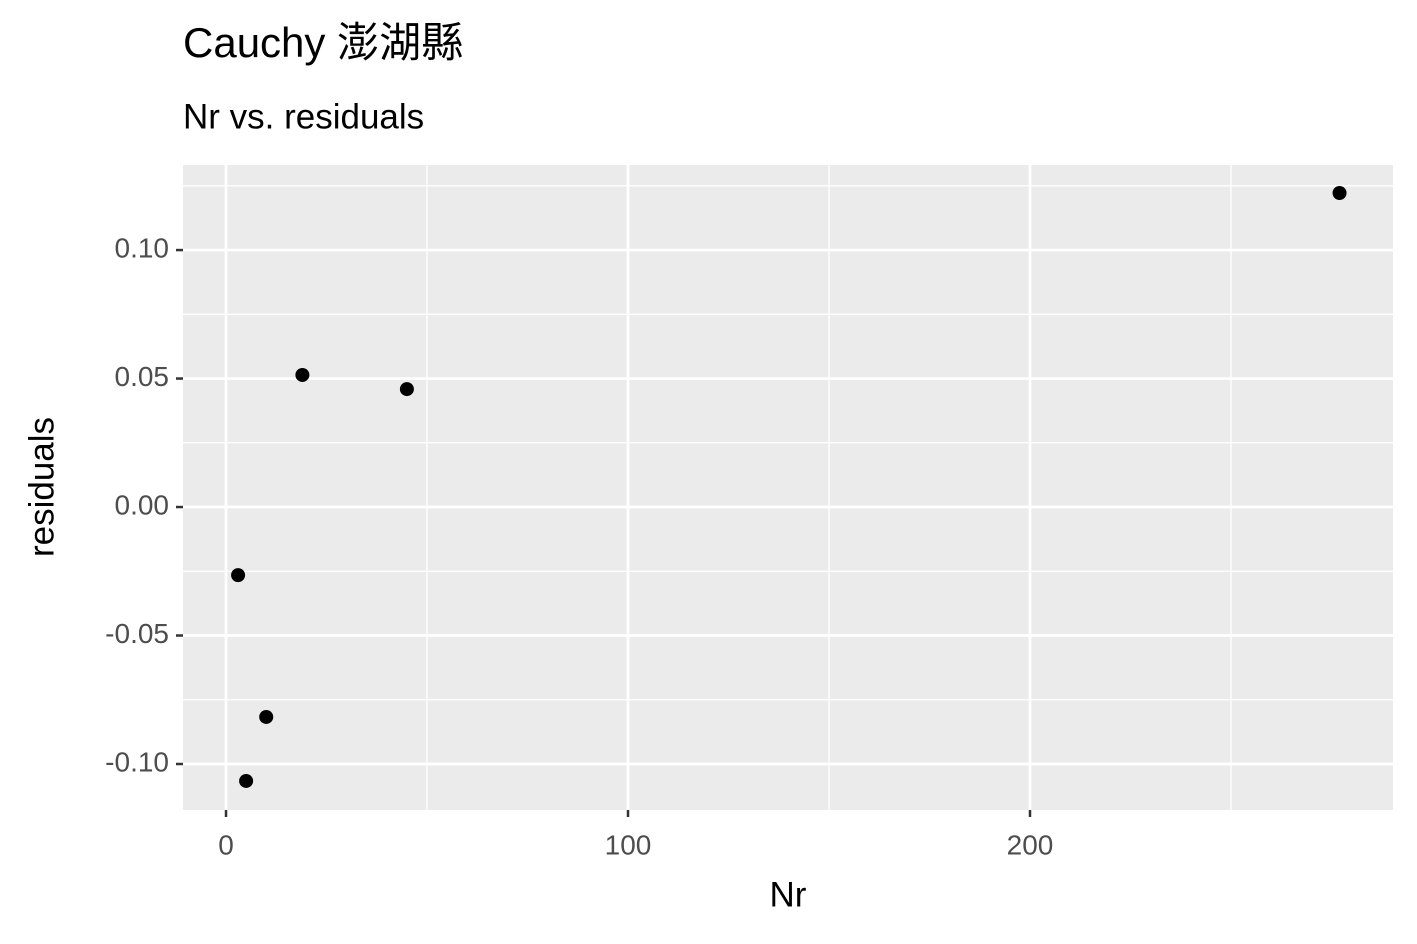 The height and width of the screenshot is (944, 1417). I want to click on x-tick-label: 100, so click(628, 844).